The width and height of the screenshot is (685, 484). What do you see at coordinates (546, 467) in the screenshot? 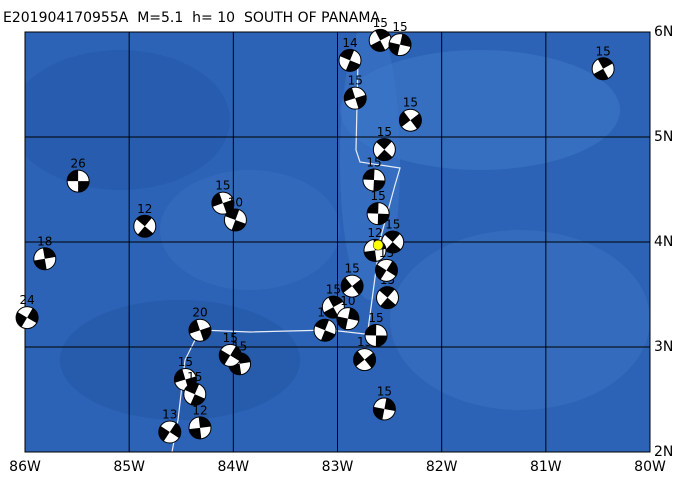
I see `x-tick-label: 81W` at bounding box center [546, 467].